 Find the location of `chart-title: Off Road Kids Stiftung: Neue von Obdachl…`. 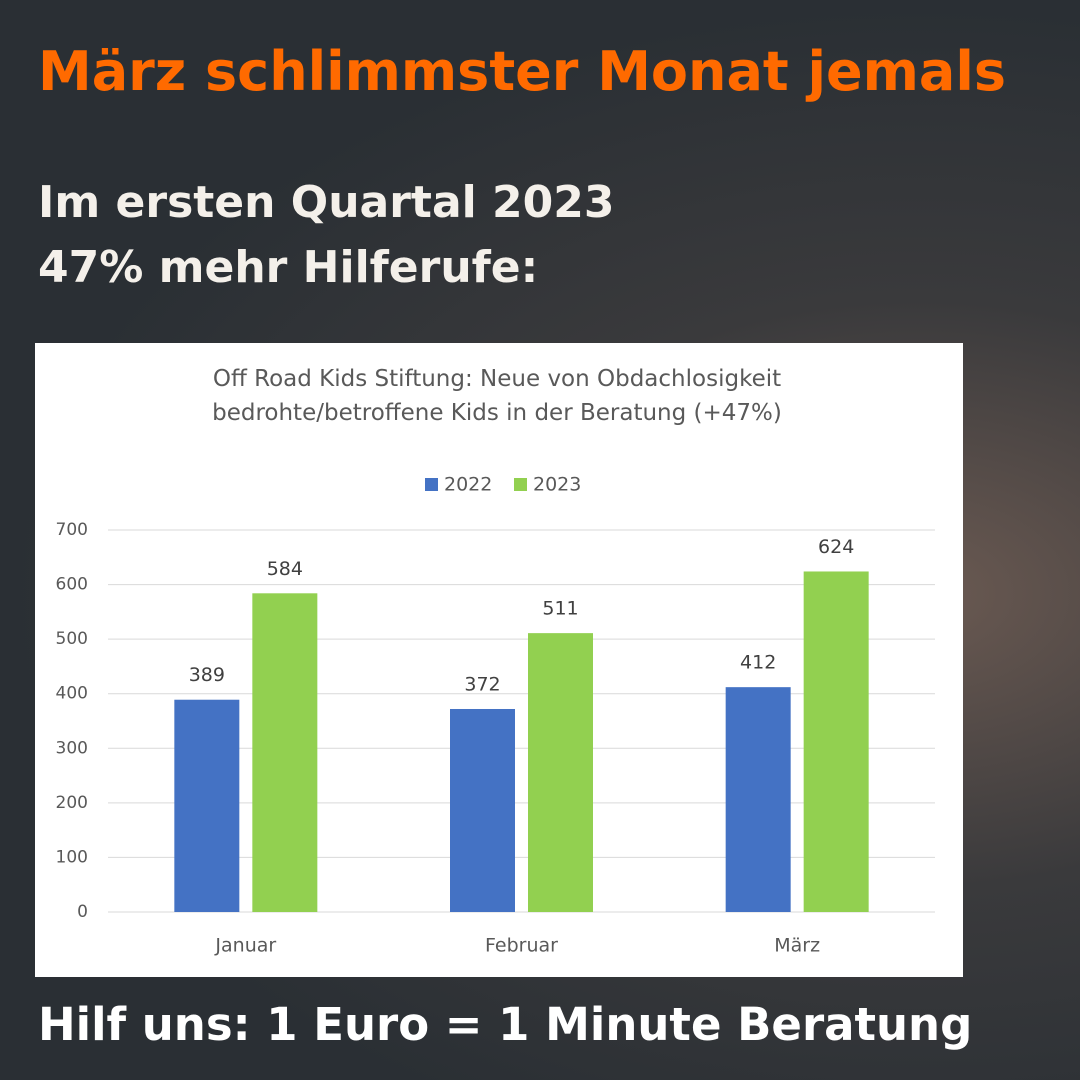

chart-title: Off Road Kids Stiftung: Neue von Obdachl… is located at coordinates (497, 396).